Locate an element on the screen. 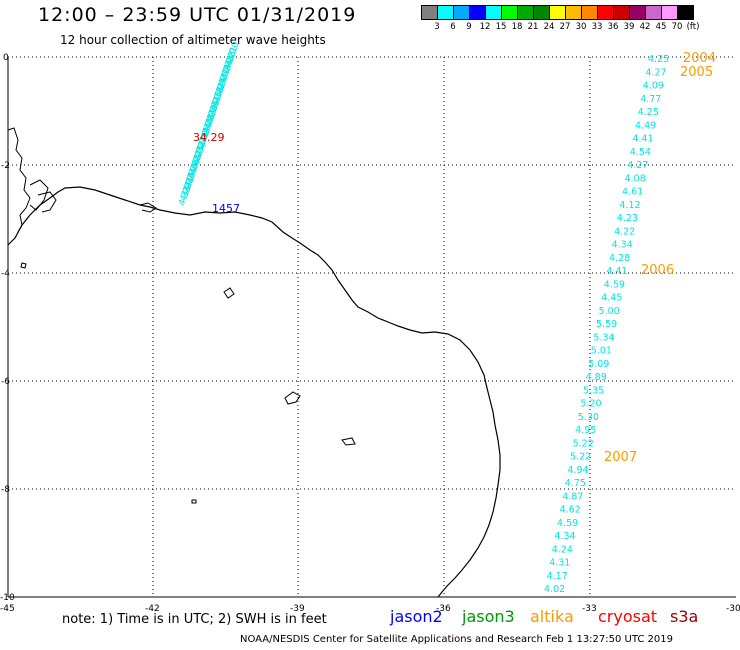  swh-value: 4.54 is located at coordinates (640, 152).